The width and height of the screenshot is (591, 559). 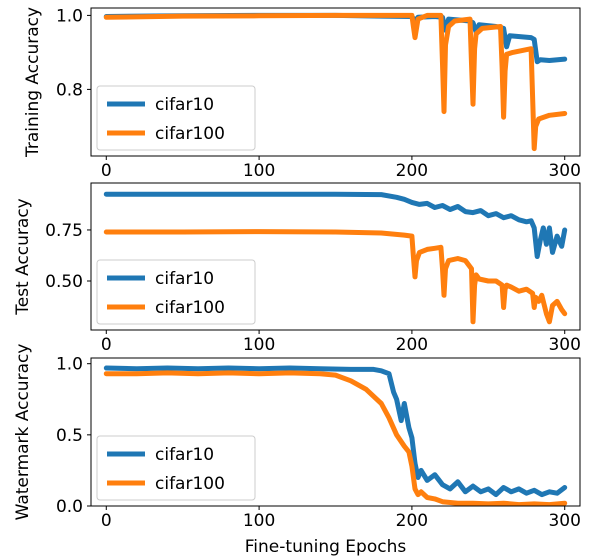 I want to click on y-axis-label: Watermark Accuracy, so click(x=23, y=432).